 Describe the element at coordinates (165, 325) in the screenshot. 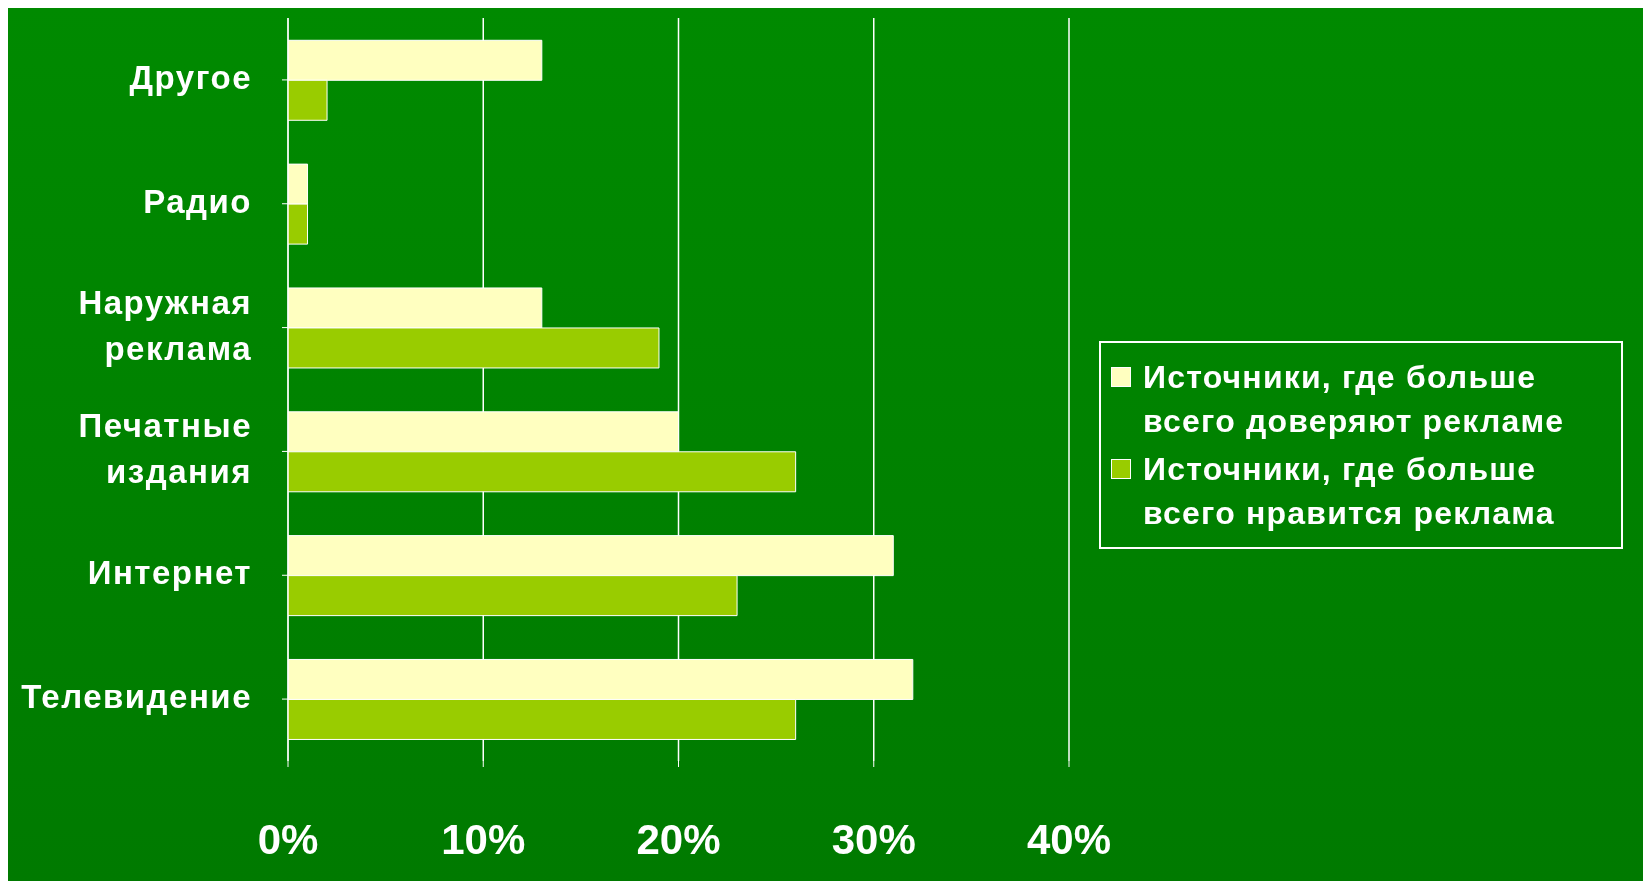

I see `y-tick-label: Наружная реклама` at that location.